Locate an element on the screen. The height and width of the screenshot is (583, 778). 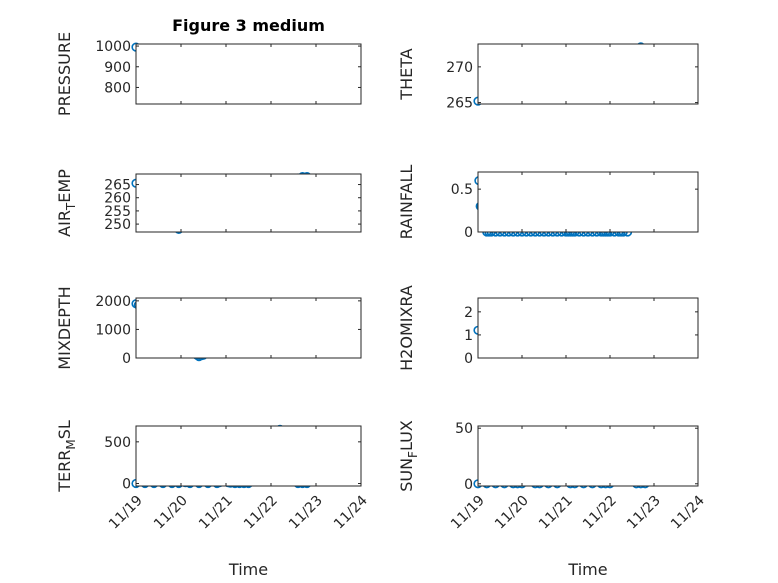
y-axis-label: H2OMIXRA is located at coordinates (406, 328).